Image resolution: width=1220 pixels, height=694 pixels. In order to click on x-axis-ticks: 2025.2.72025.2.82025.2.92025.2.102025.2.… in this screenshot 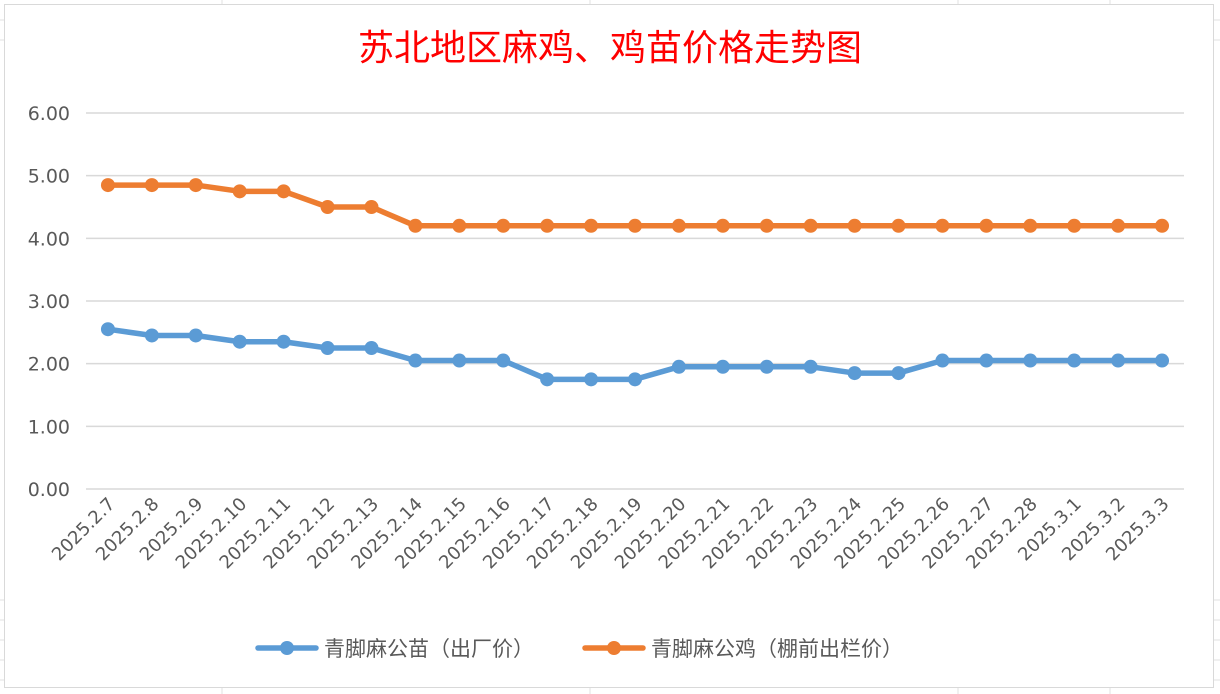, I will do `click(611, 534)`.